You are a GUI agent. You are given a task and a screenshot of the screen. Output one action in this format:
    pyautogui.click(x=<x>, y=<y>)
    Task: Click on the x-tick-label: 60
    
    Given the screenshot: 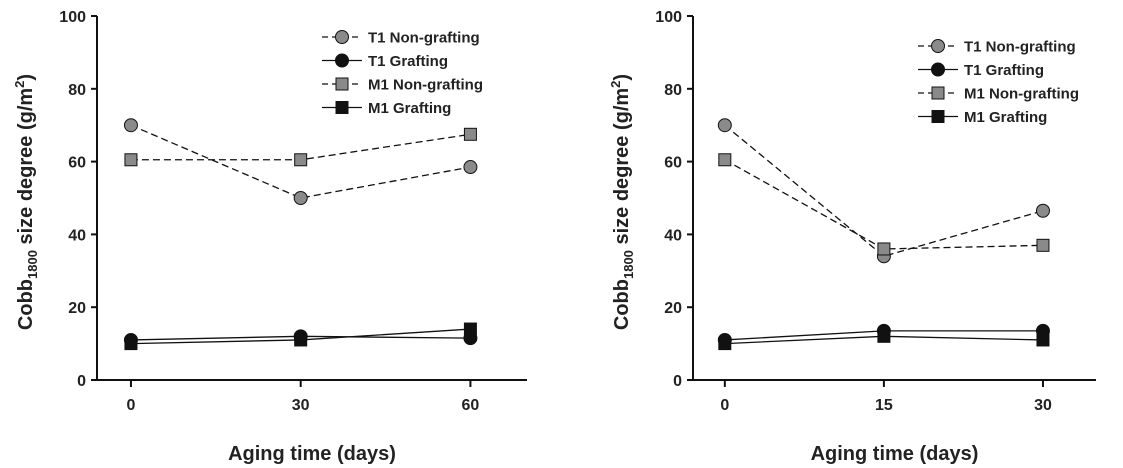 What is the action you would take?
    pyautogui.click(x=471, y=405)
    